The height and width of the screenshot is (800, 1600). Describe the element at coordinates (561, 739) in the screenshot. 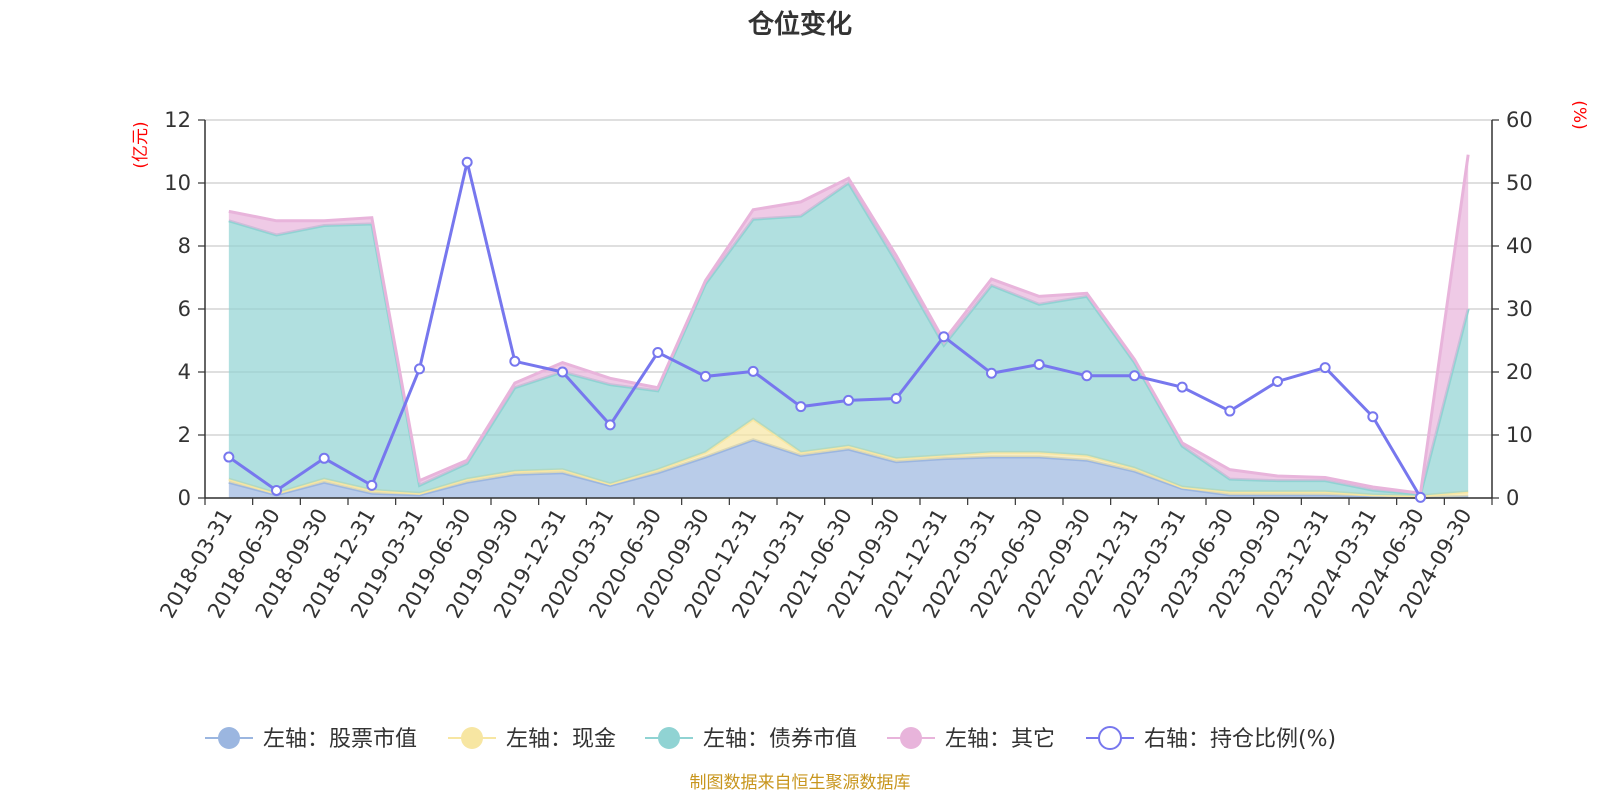

I see `legend-label: 左轴：现金` at that location.